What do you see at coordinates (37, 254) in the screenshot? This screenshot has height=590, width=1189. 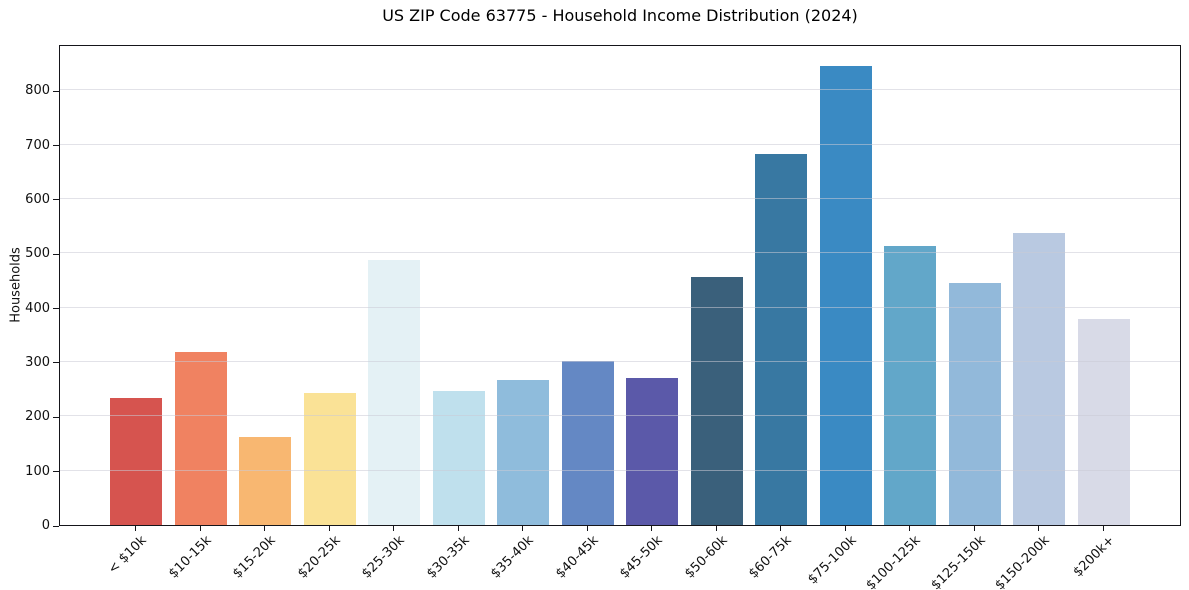 I see `y-tick-label-500: 500` at bounding box center [37, 254].